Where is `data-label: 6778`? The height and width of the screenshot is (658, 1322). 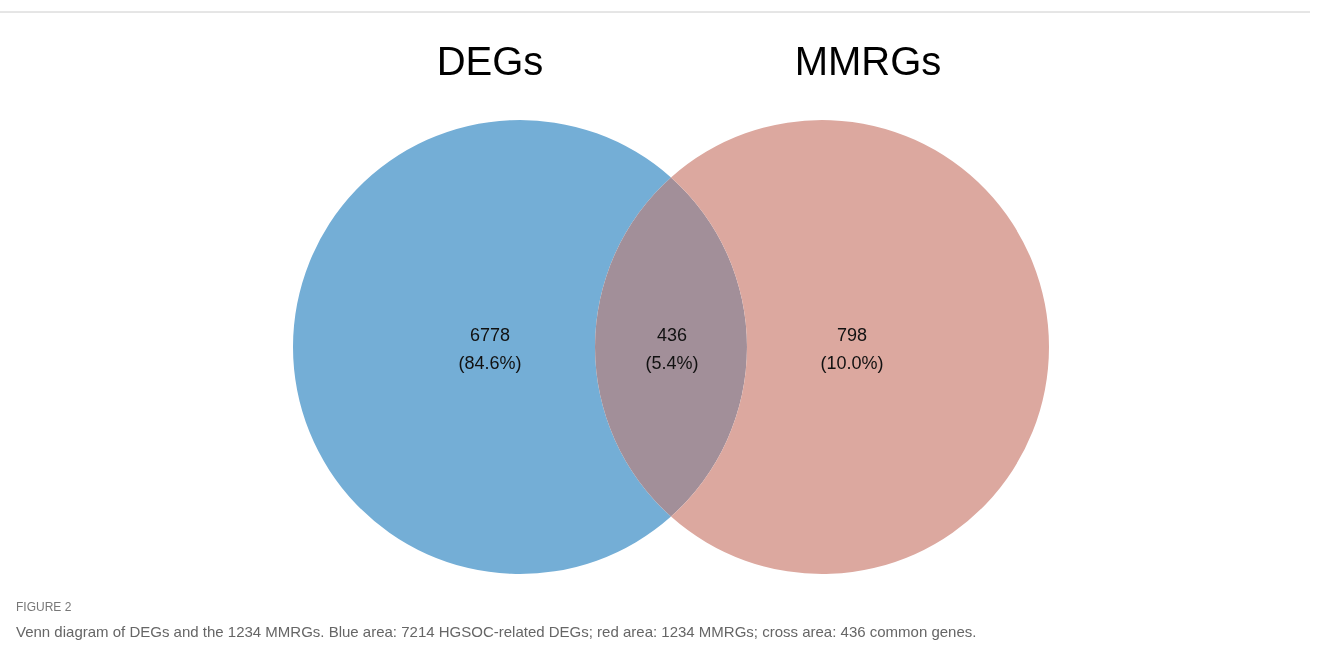
data-label: 6778 is located at coordinates (490, 335).